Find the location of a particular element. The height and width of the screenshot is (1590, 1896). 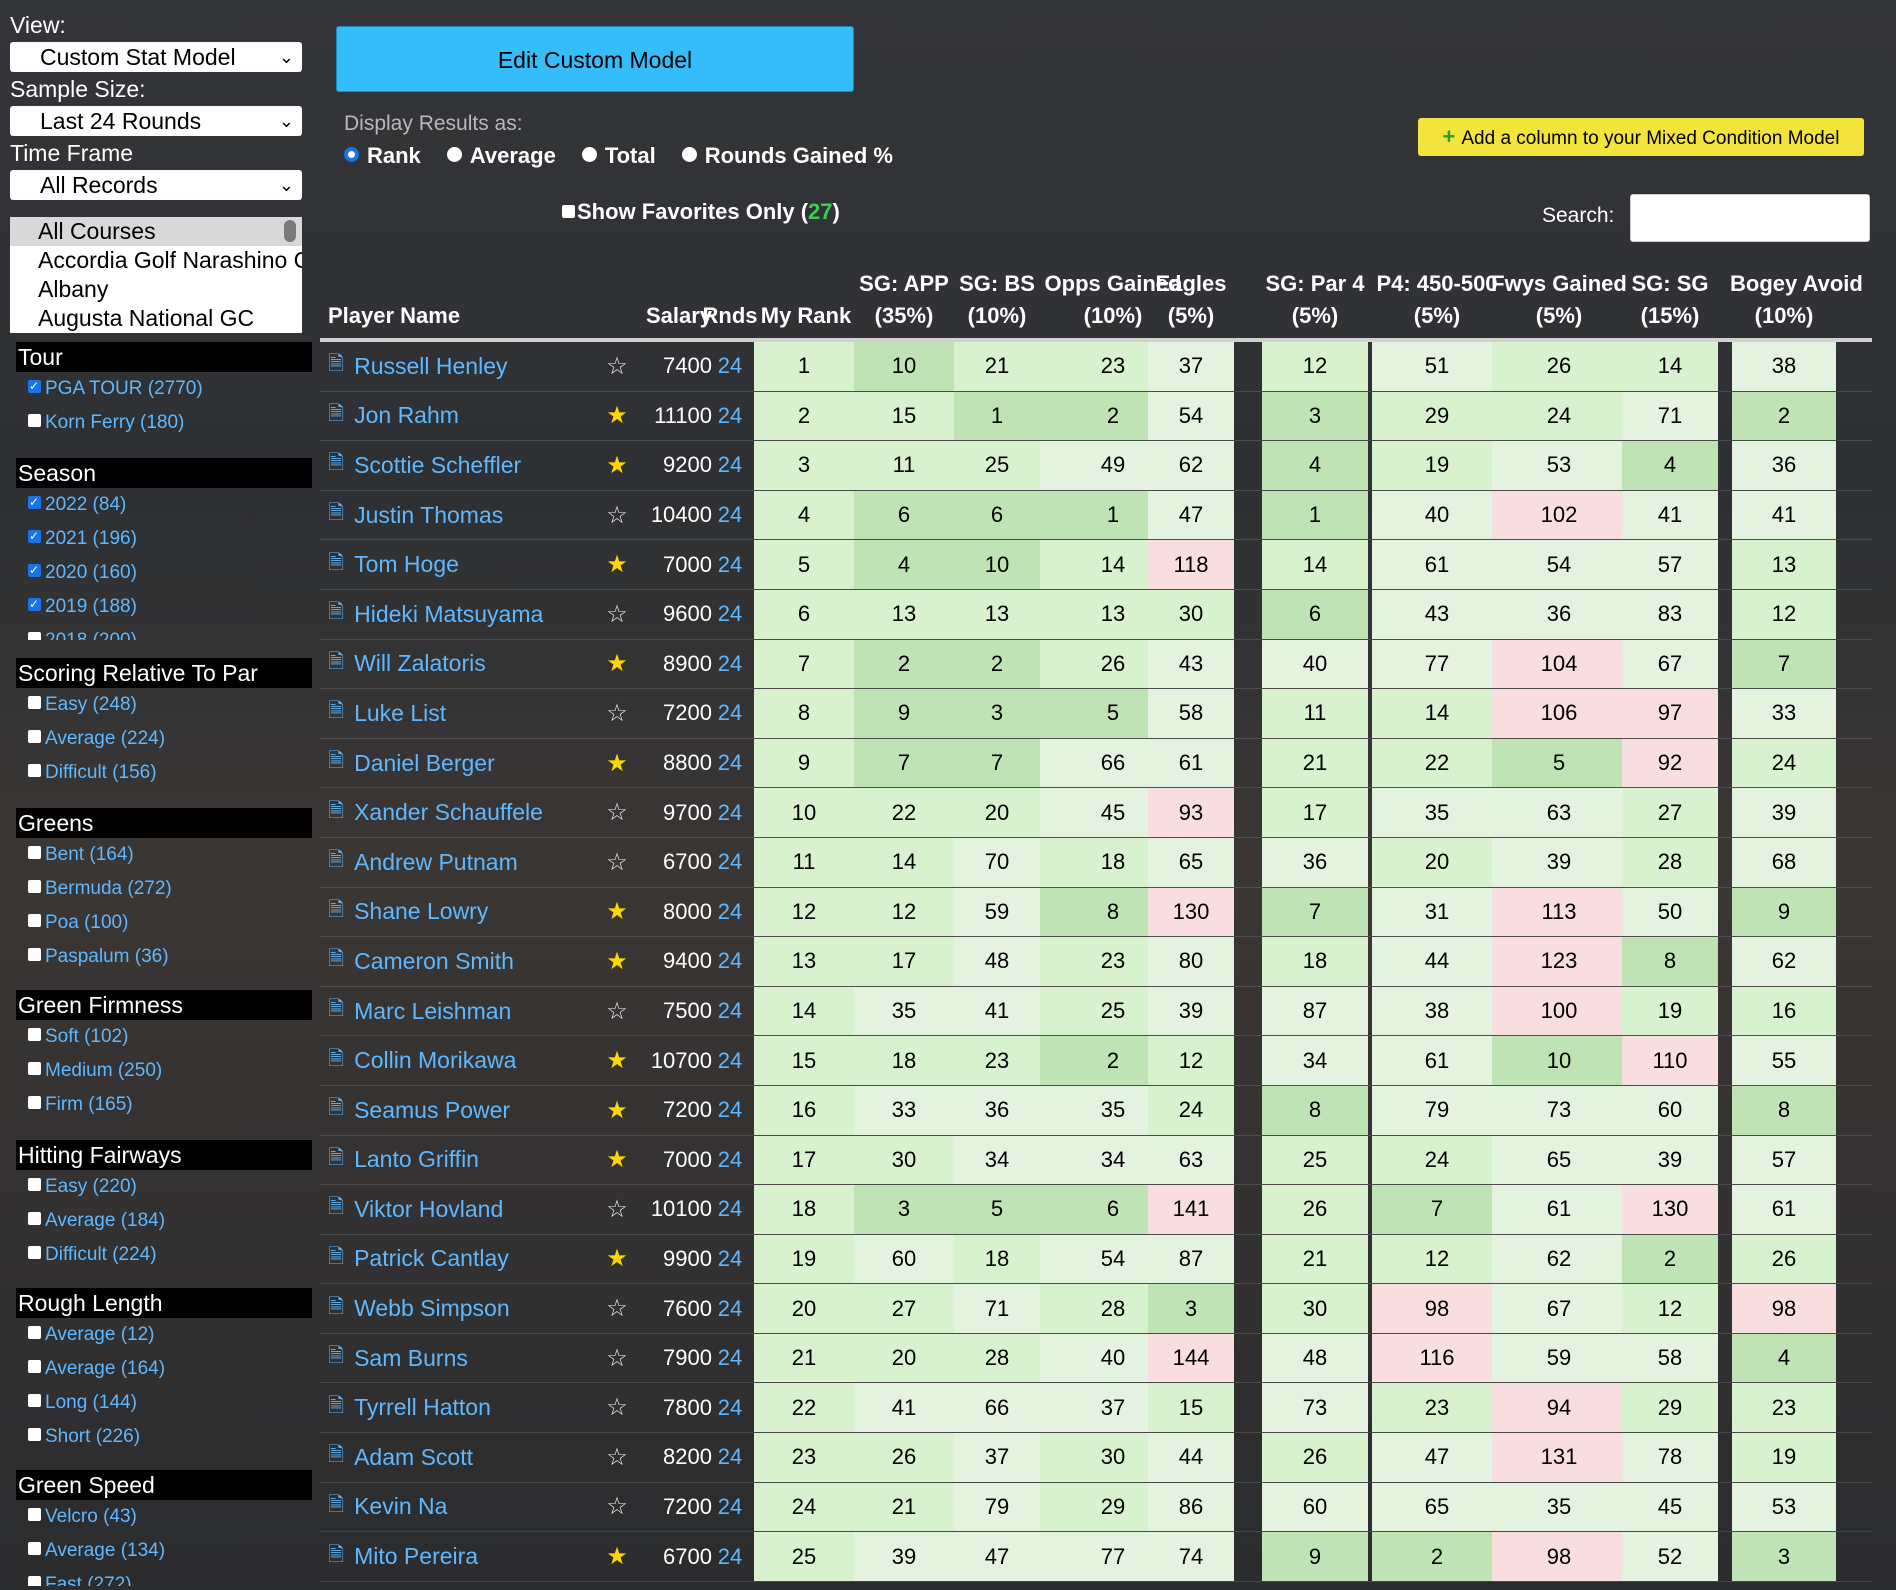

player-name: Kevin Na is located at coordinates (401, 1506).